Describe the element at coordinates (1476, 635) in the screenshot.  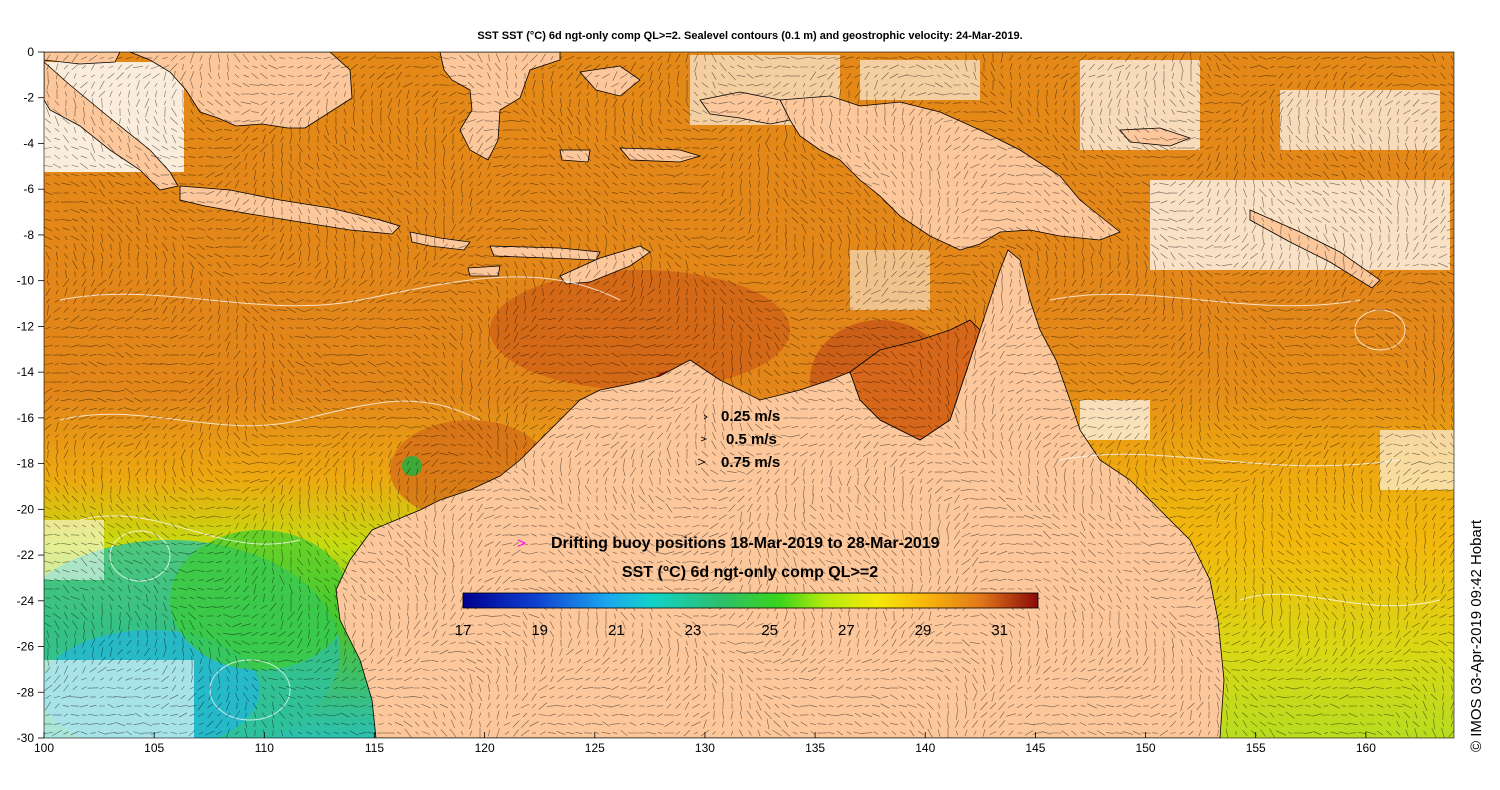
I see `imos-credit: © IMOS 03-Apr-2019 09:42 Hobart` at that location.